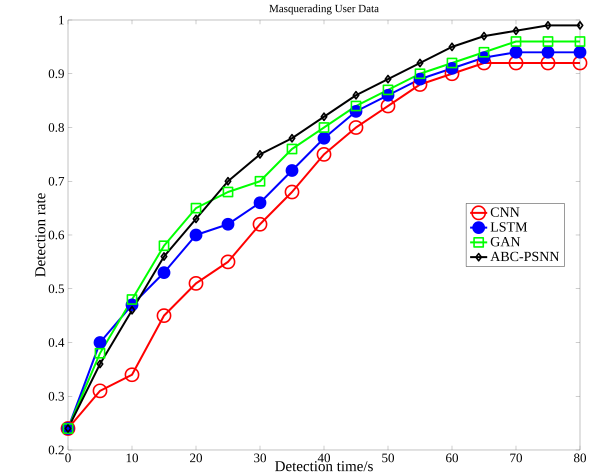 This screenshot has height=476, width=589. Describe the element at coordinates (68, 458) in the screenshot. I see `x-tick-label: 0` at that location.